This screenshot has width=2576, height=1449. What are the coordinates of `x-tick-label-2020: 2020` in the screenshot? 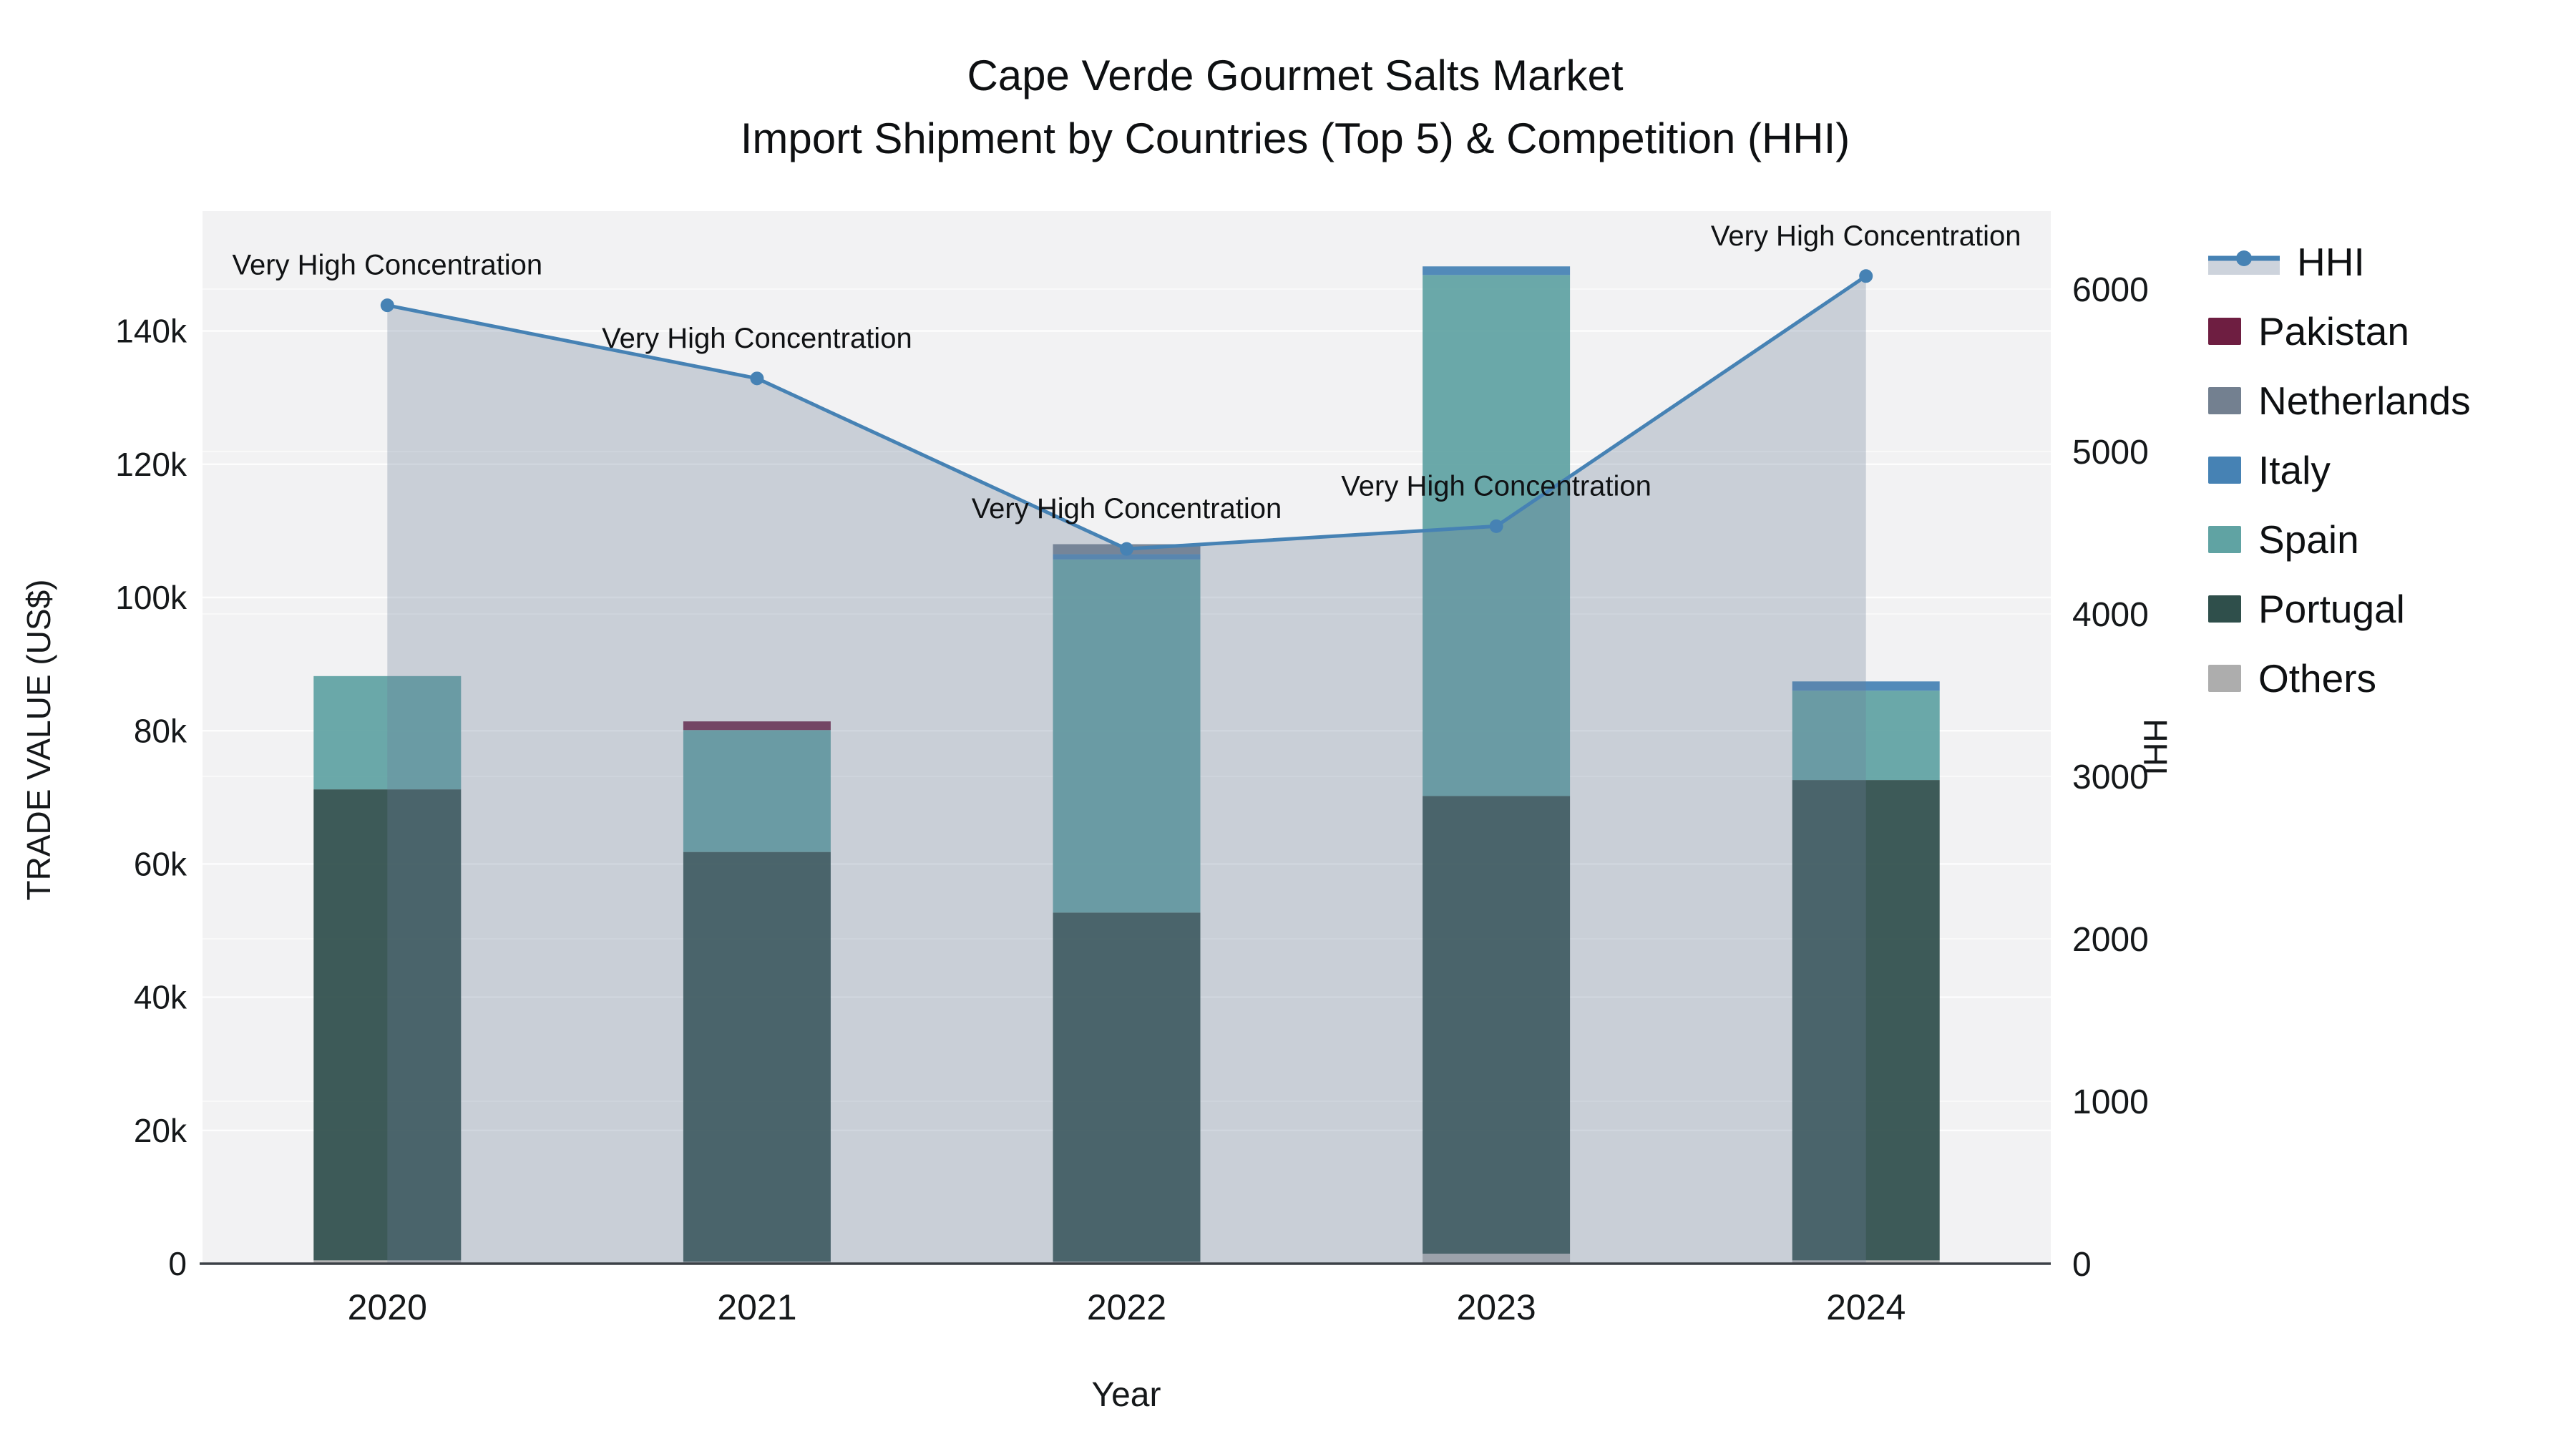 It's located at (387, 1307).